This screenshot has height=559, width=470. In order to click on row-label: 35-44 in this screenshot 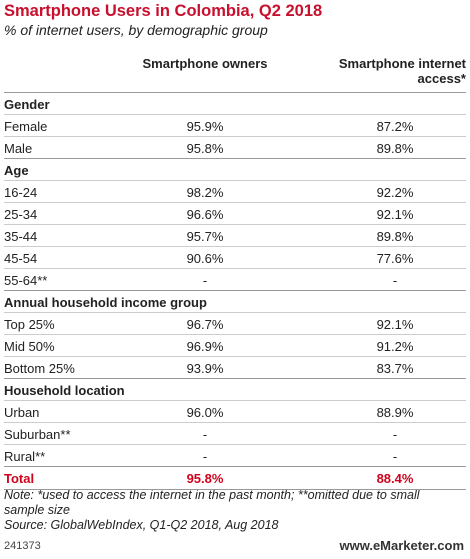, I will do `click(21, 236)`.